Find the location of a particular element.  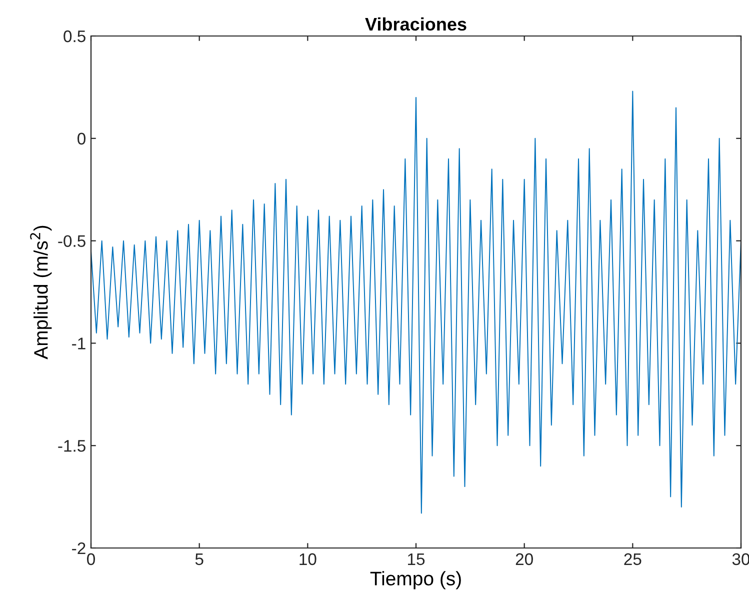

x-tick-label: 25 is located at coordinates (633, 559).